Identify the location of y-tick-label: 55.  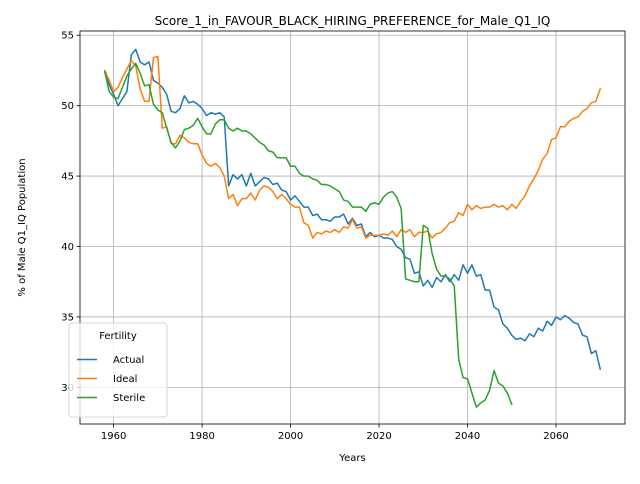
(67, 36).